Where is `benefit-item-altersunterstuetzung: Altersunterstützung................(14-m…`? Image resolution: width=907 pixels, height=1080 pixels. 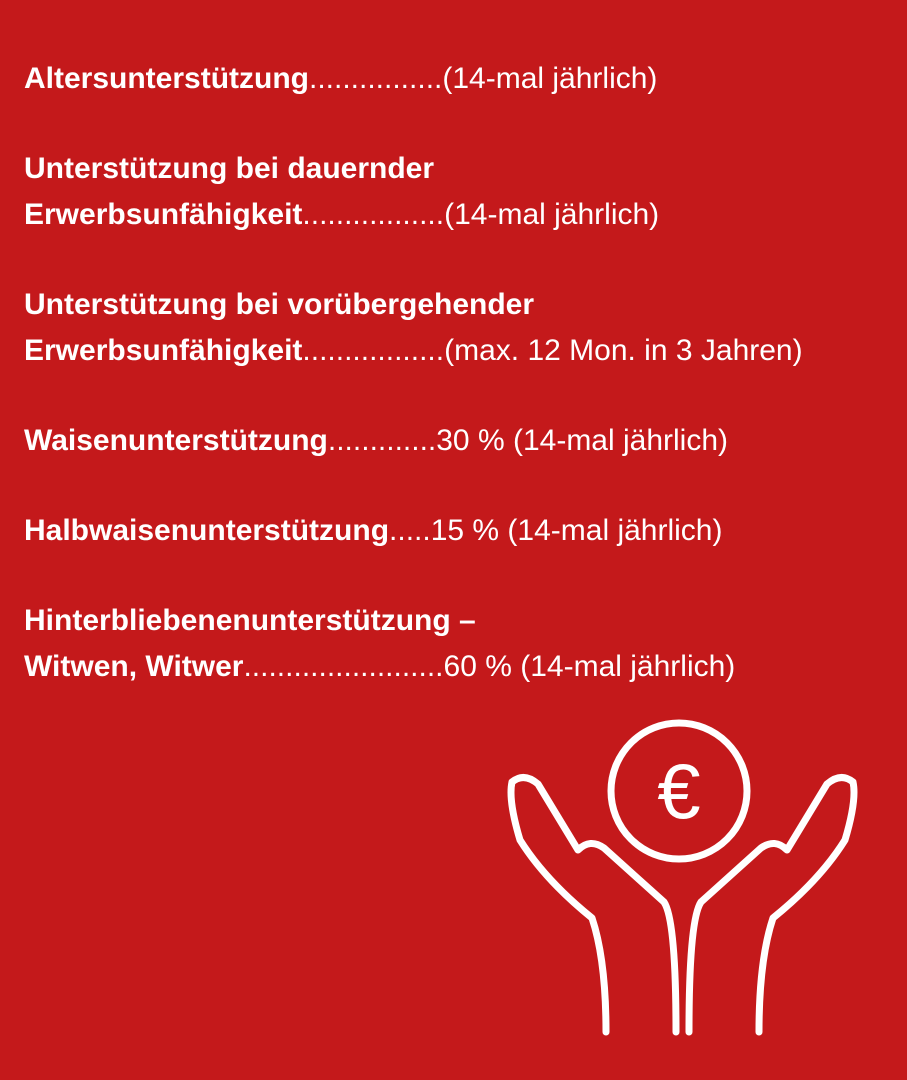 benefit-item-altersunterstuetzung: Altersunterstützung................(14-m… is located at coordinates (459, 79).